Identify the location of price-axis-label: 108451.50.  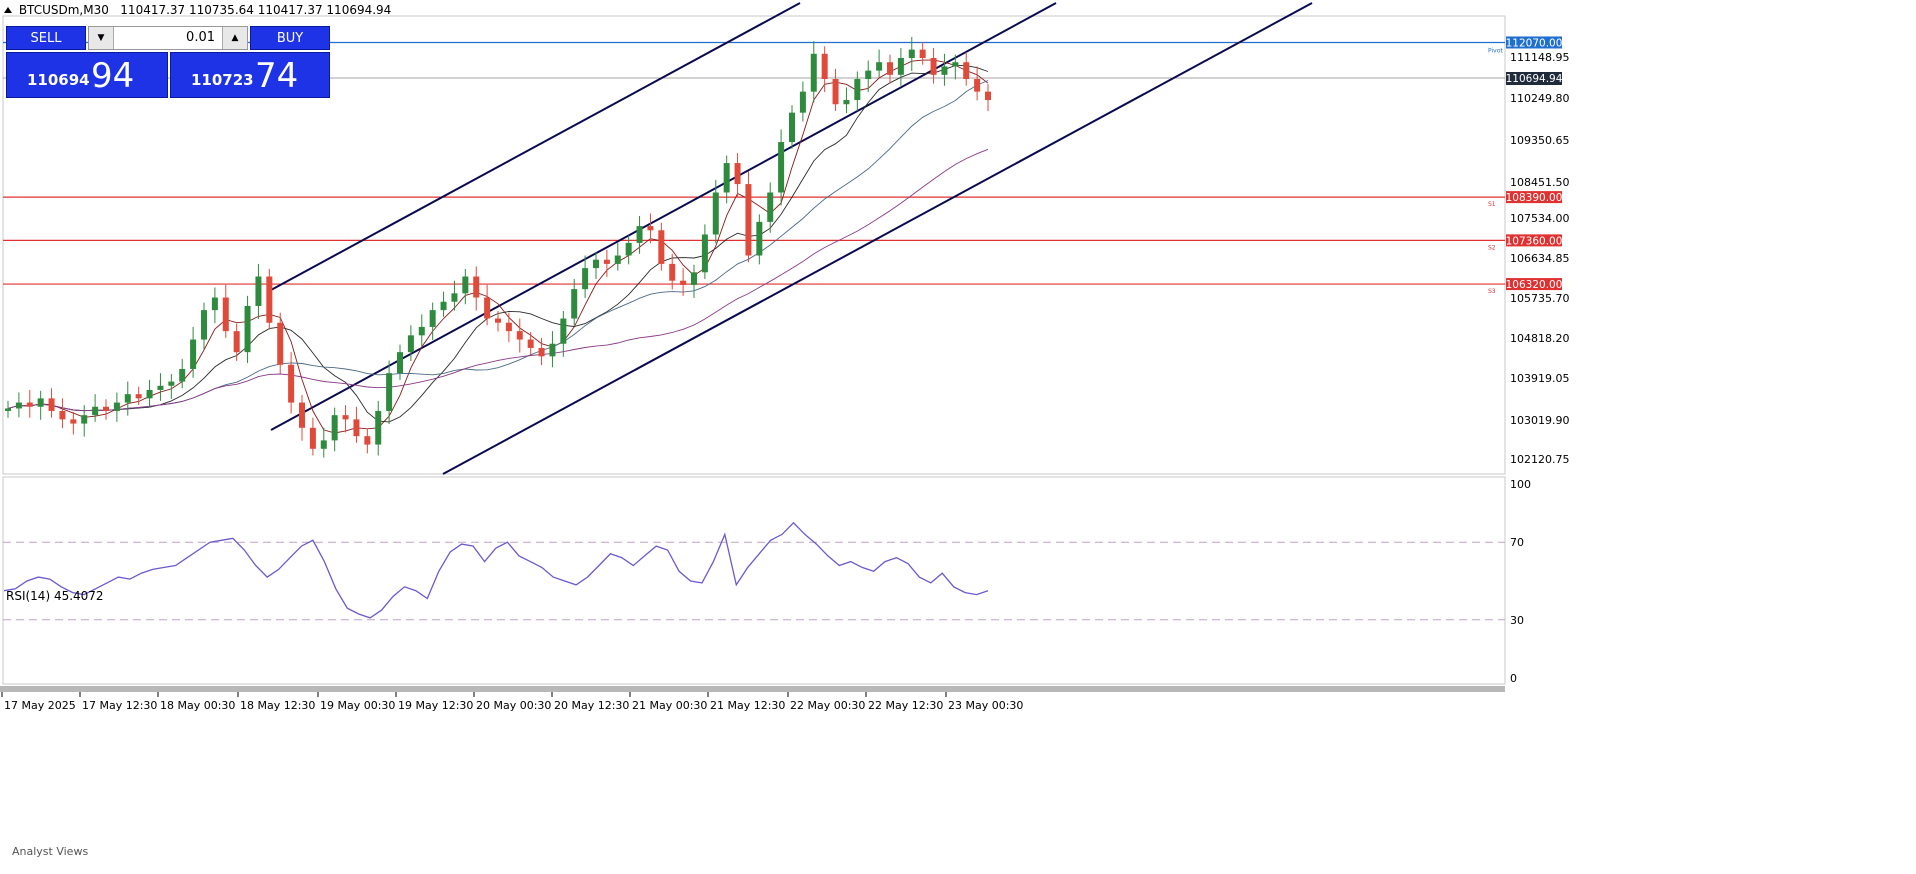
(1540, 182).